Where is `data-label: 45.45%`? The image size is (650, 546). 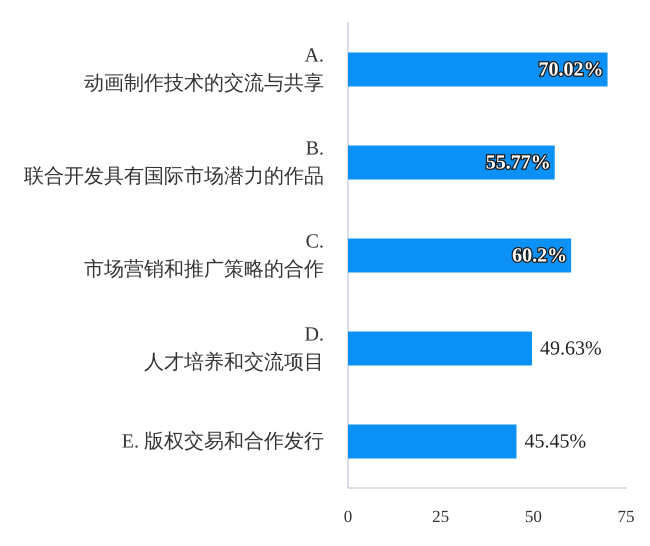
data-label: 45.45% is located at coordinates (555, 441).